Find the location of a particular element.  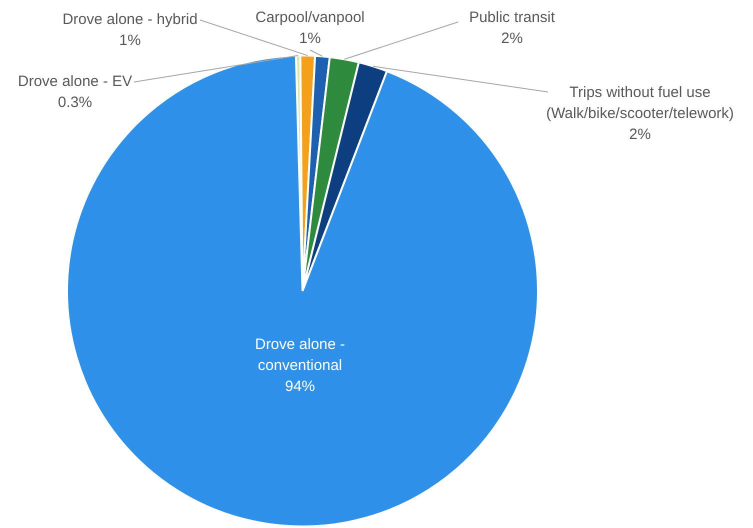

slice-label: Drove alone - hybrid is located at coordinates (130, 19).